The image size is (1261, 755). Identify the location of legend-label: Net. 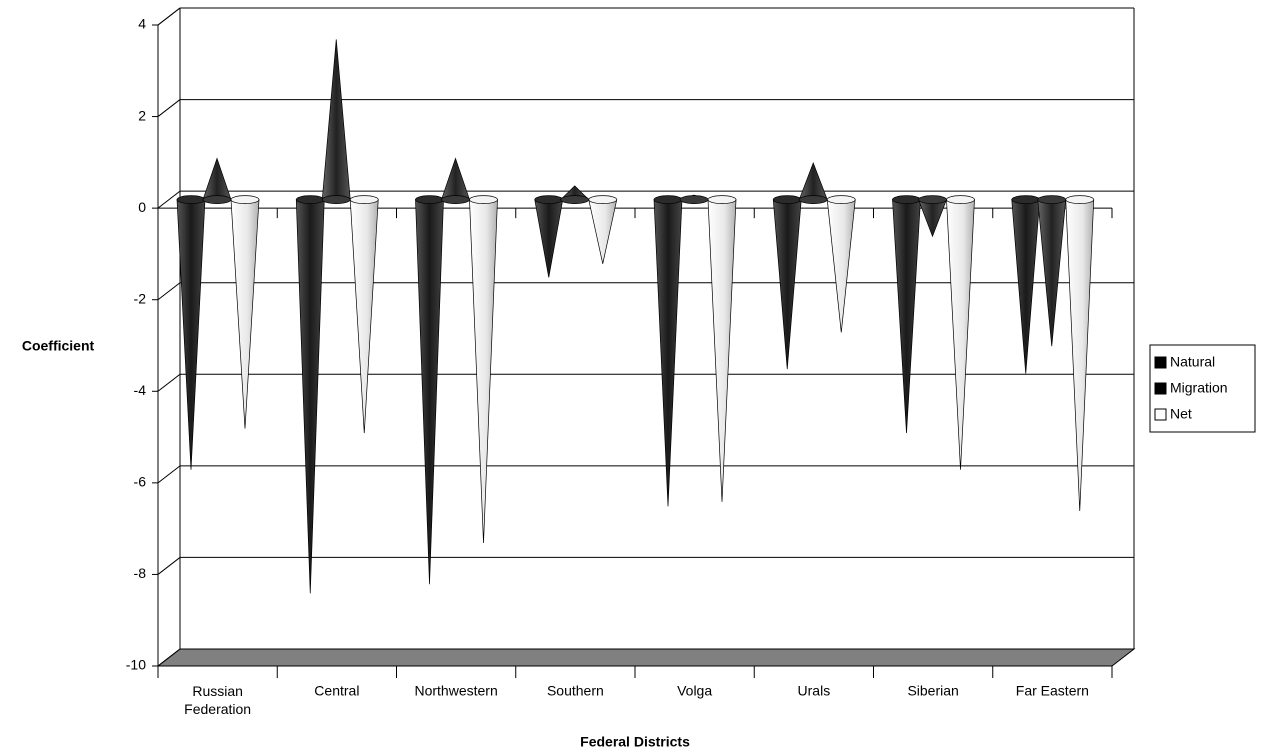
(1181, 414).